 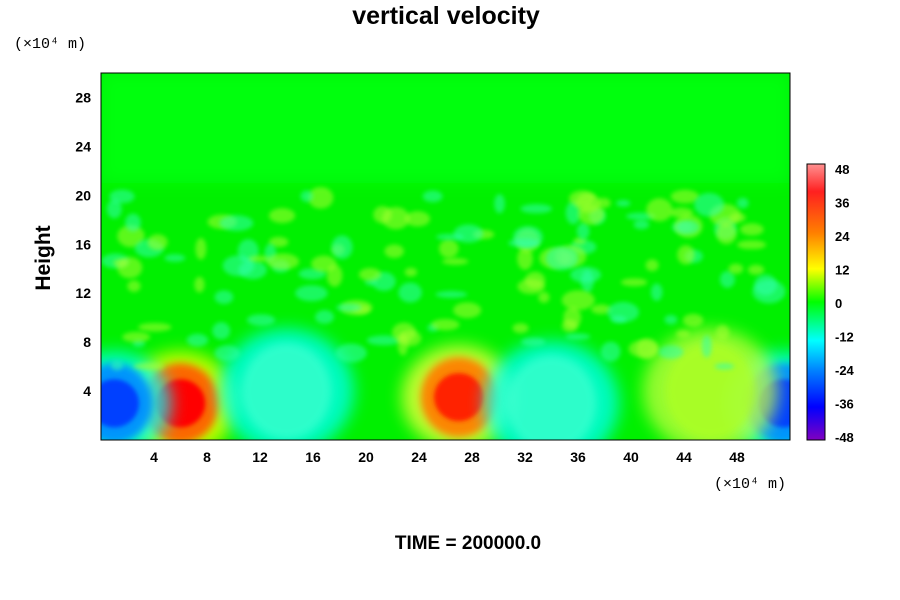 What do you see at coordinates (83, 146) in the screenshot?
I see `y-tick-label: 24` at bounding box center [83, 146].